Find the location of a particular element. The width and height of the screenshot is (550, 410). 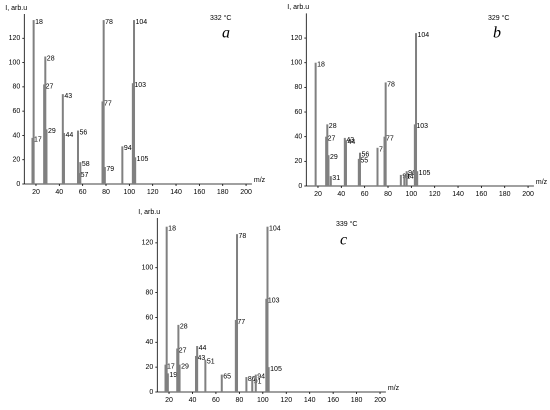

peak-label: 96 is located at coordinates (412, 173).